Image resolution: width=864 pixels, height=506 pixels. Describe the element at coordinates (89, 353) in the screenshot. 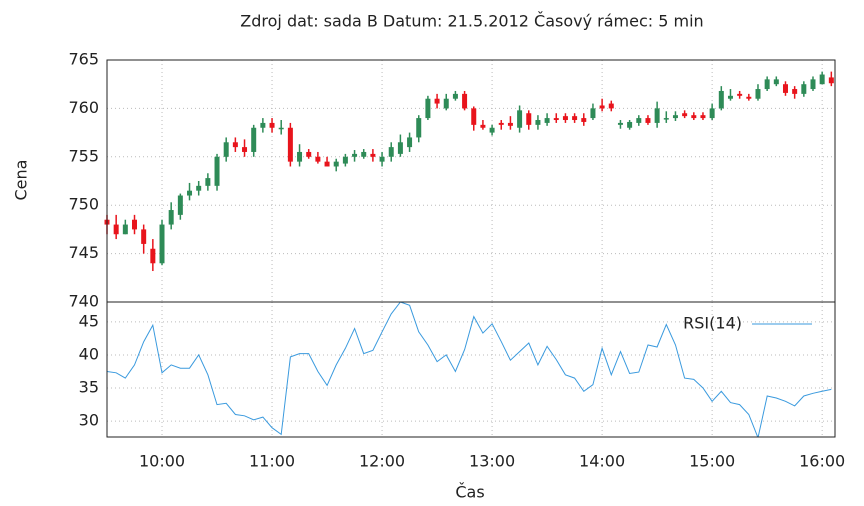

I see `y-tick-label: 40` at that location.